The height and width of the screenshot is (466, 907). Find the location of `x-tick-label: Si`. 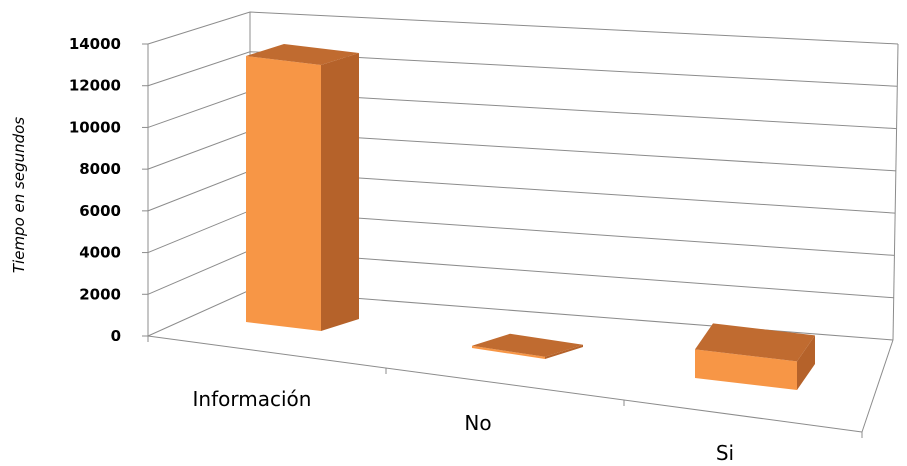

x-tick-label: Si is located at coordinates (725, 453).